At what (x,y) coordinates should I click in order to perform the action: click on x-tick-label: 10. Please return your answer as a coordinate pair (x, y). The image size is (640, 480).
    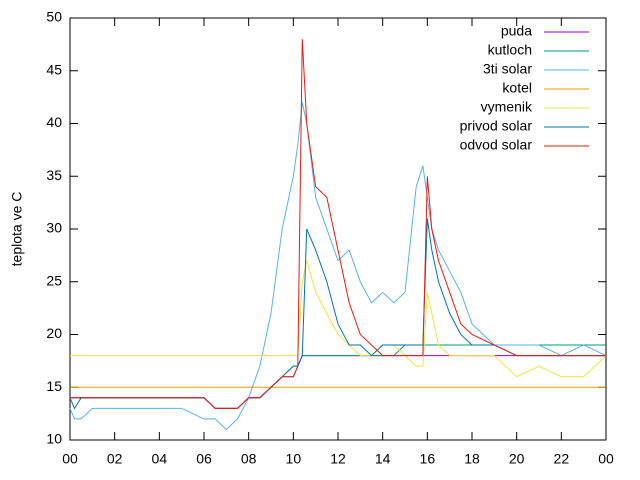
    Looking at the image, I should click on (294, 459).